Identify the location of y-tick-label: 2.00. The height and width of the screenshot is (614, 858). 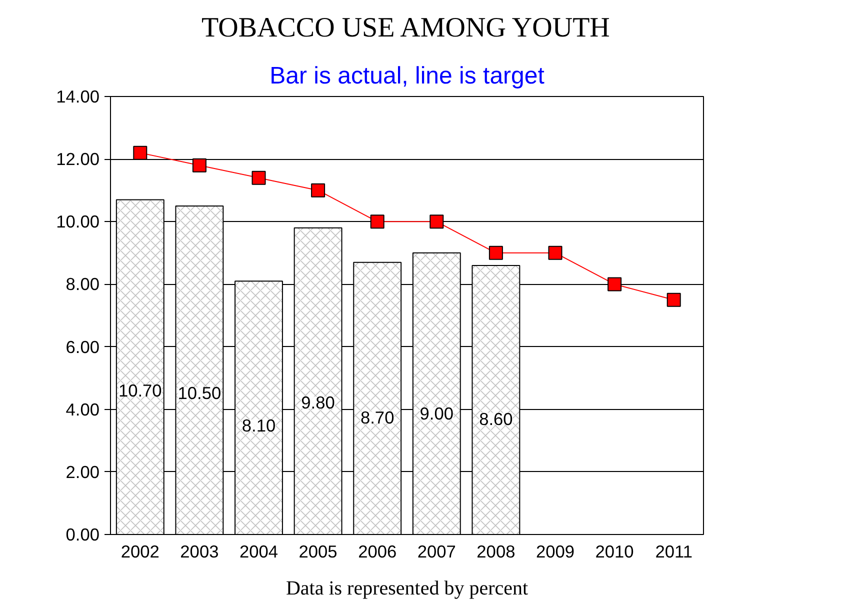
(83, 472).